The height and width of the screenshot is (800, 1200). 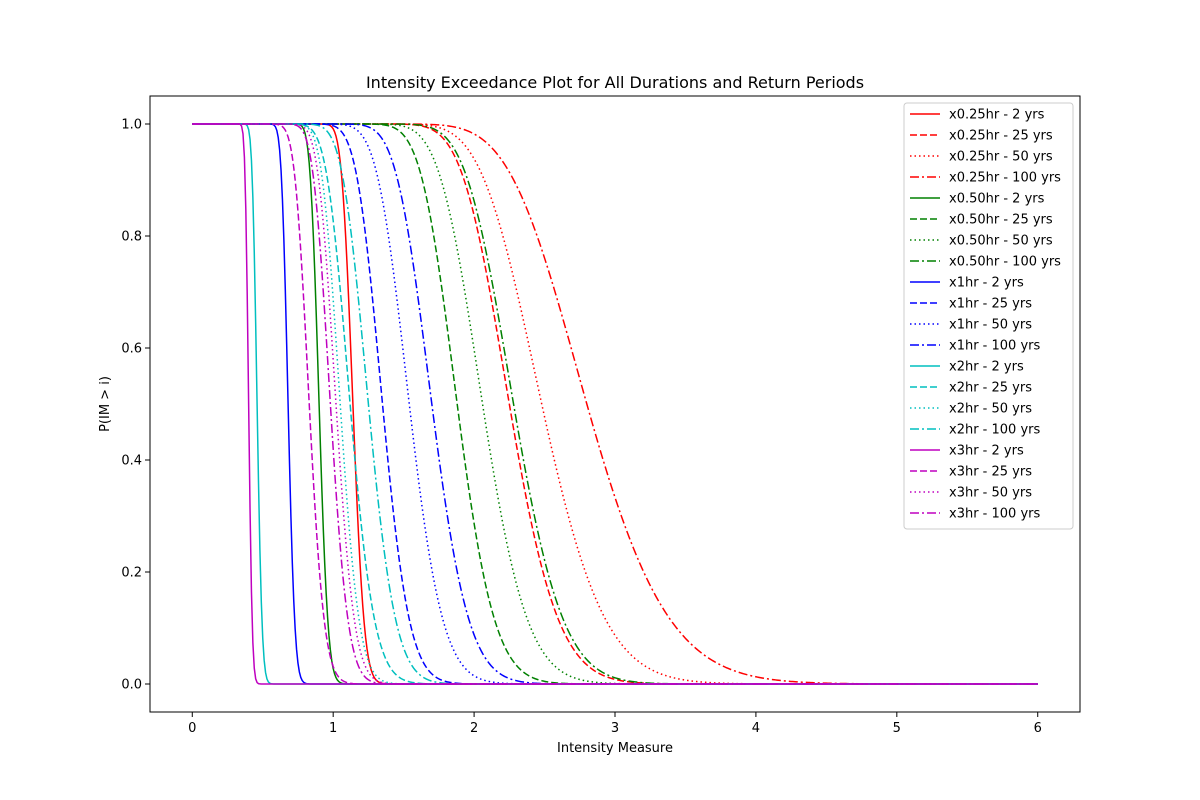 I want to click on y-tick-label: 1.0, so click(x=131, y=125).